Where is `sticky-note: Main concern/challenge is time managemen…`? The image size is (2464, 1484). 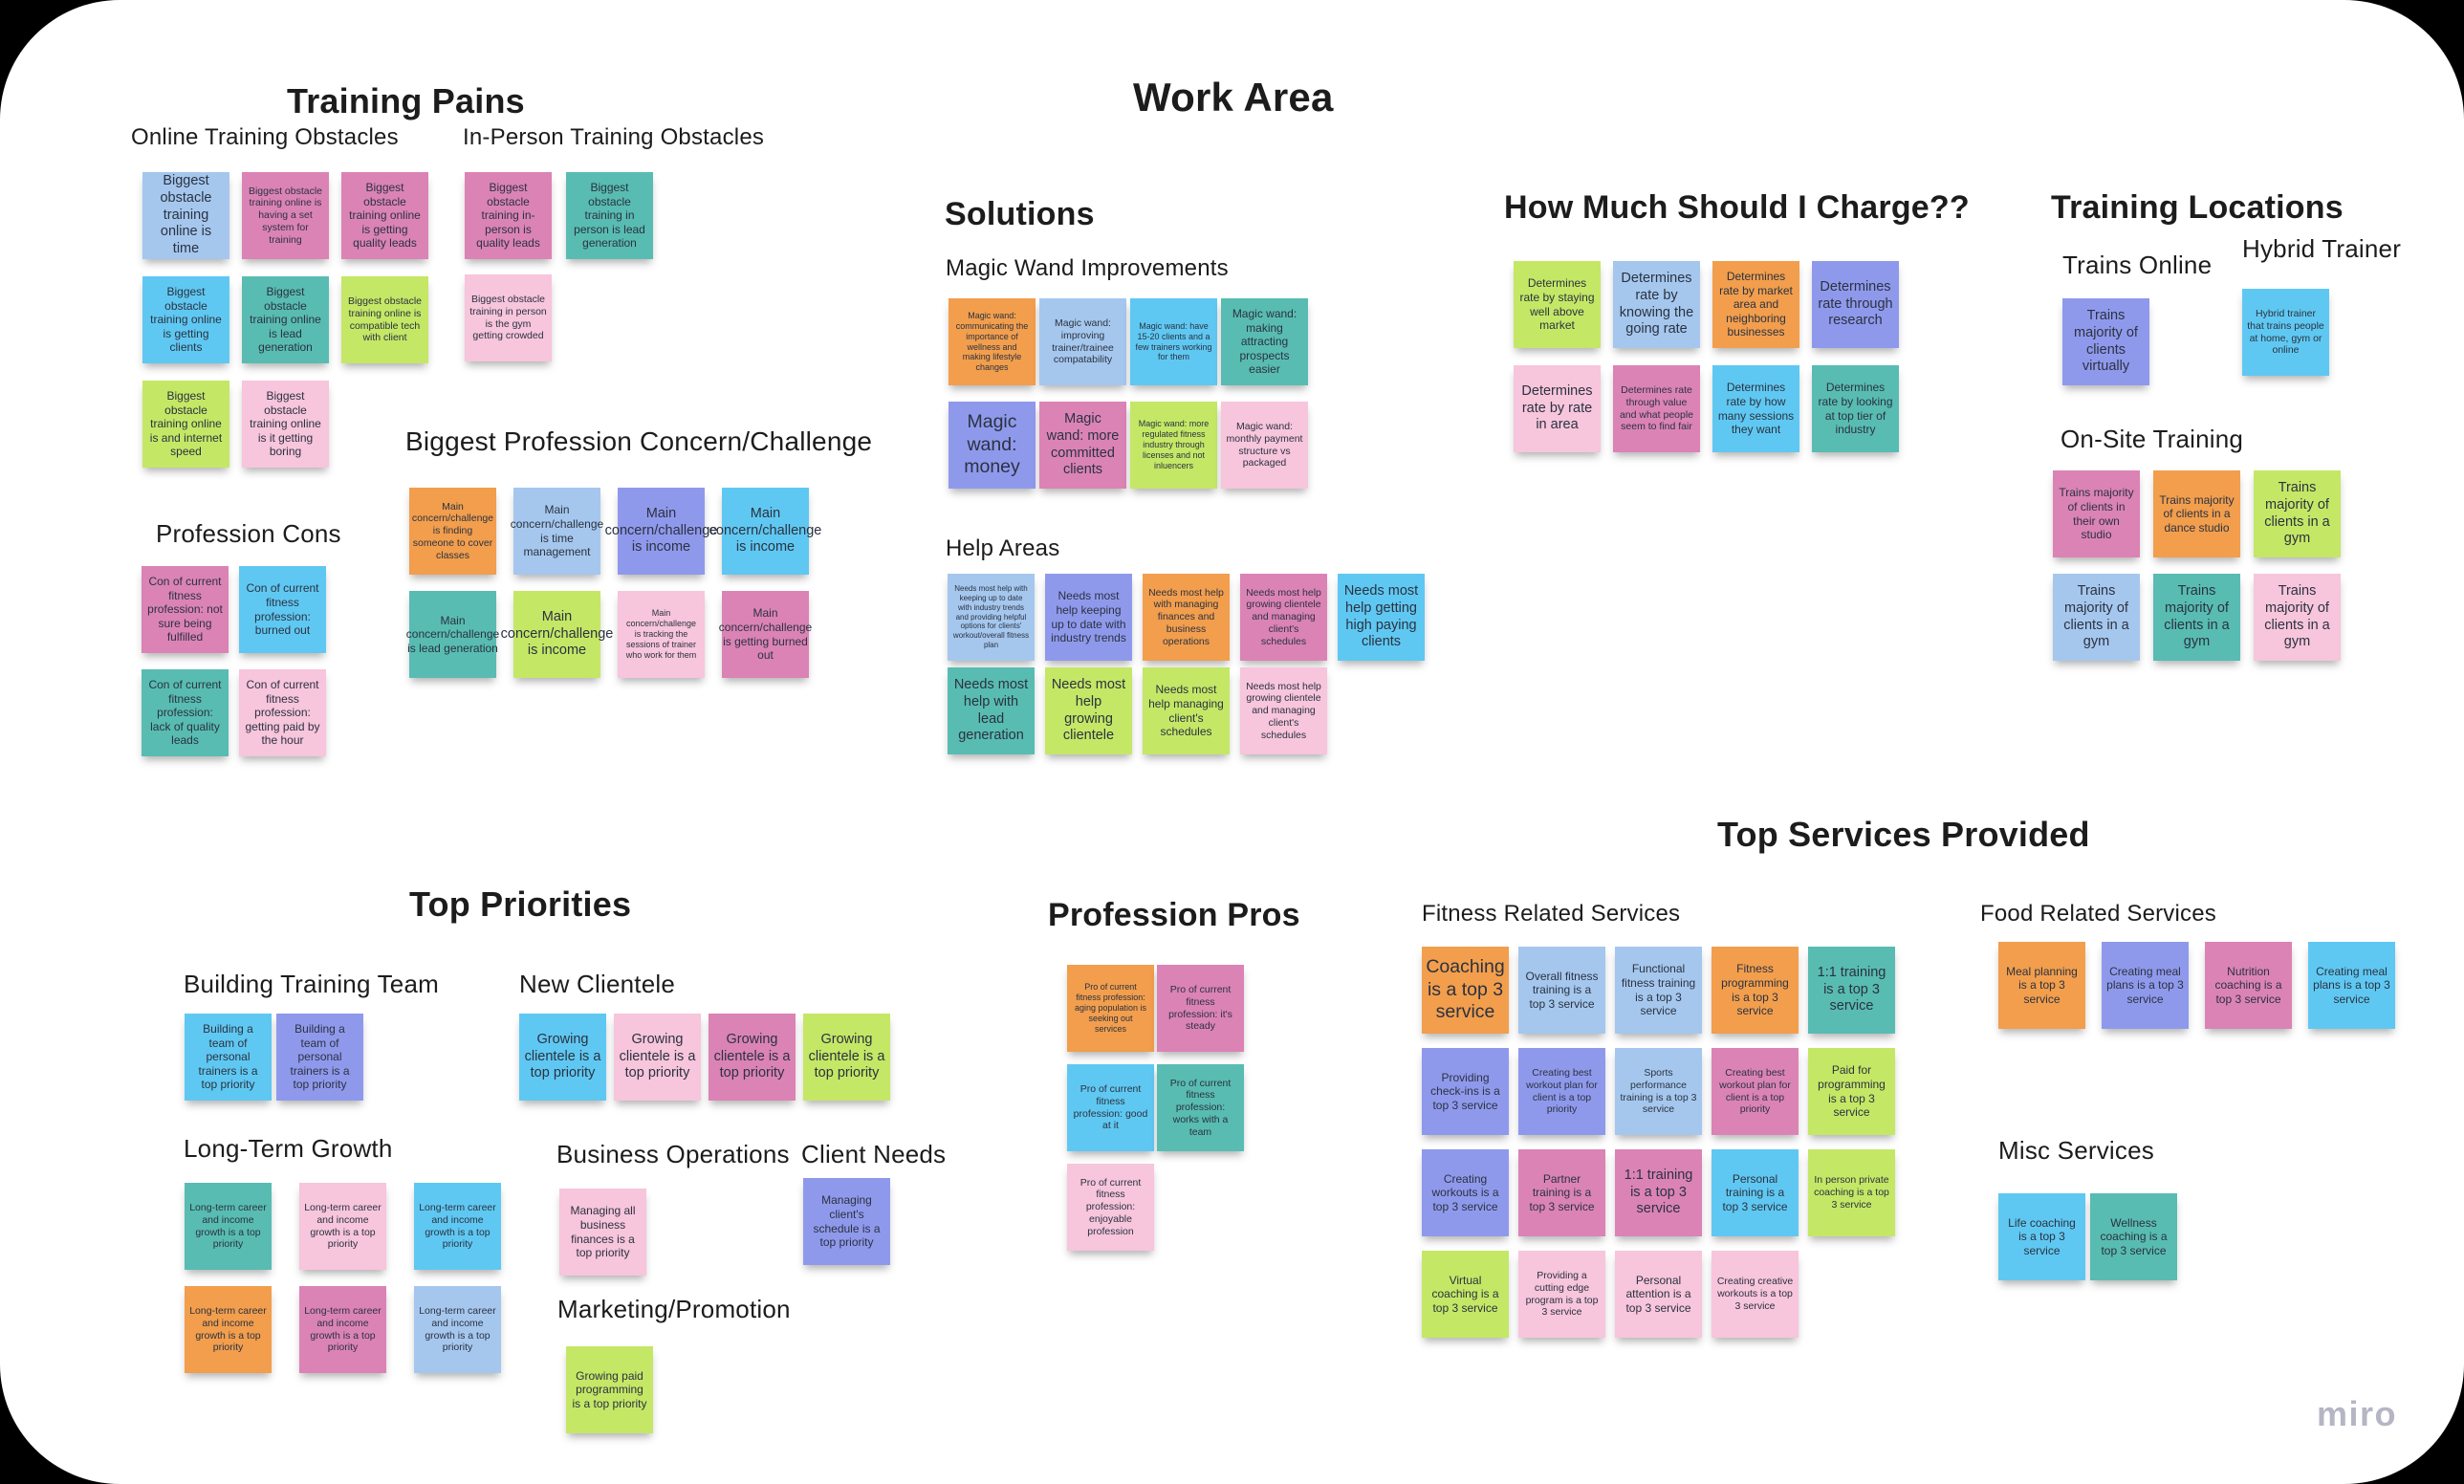
sticky-note: Main concern/challenge is time managemen… is located at coordinates (557, 531).